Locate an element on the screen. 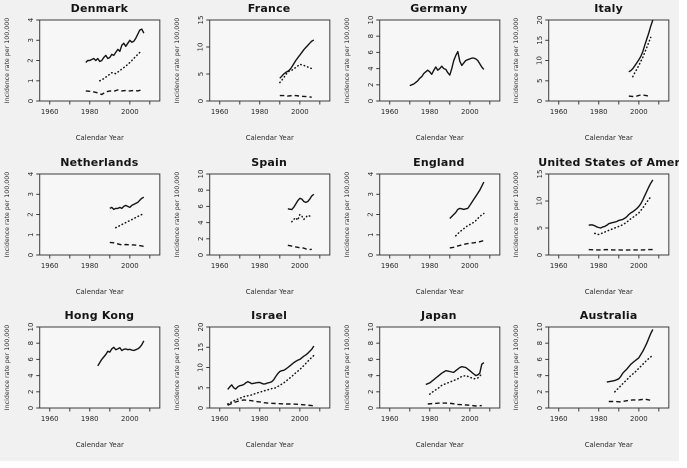  chart-title: Netherlands is located at coordinates (99, 162).